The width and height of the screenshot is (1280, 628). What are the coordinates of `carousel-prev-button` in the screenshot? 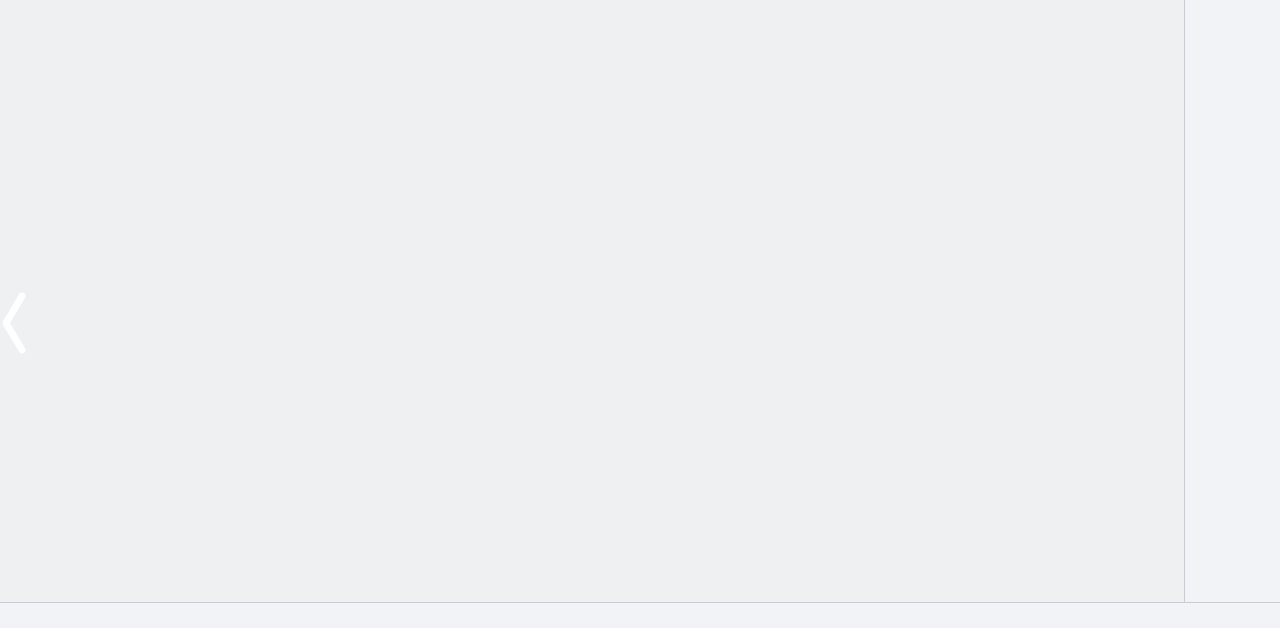 It's located at (15, 323).